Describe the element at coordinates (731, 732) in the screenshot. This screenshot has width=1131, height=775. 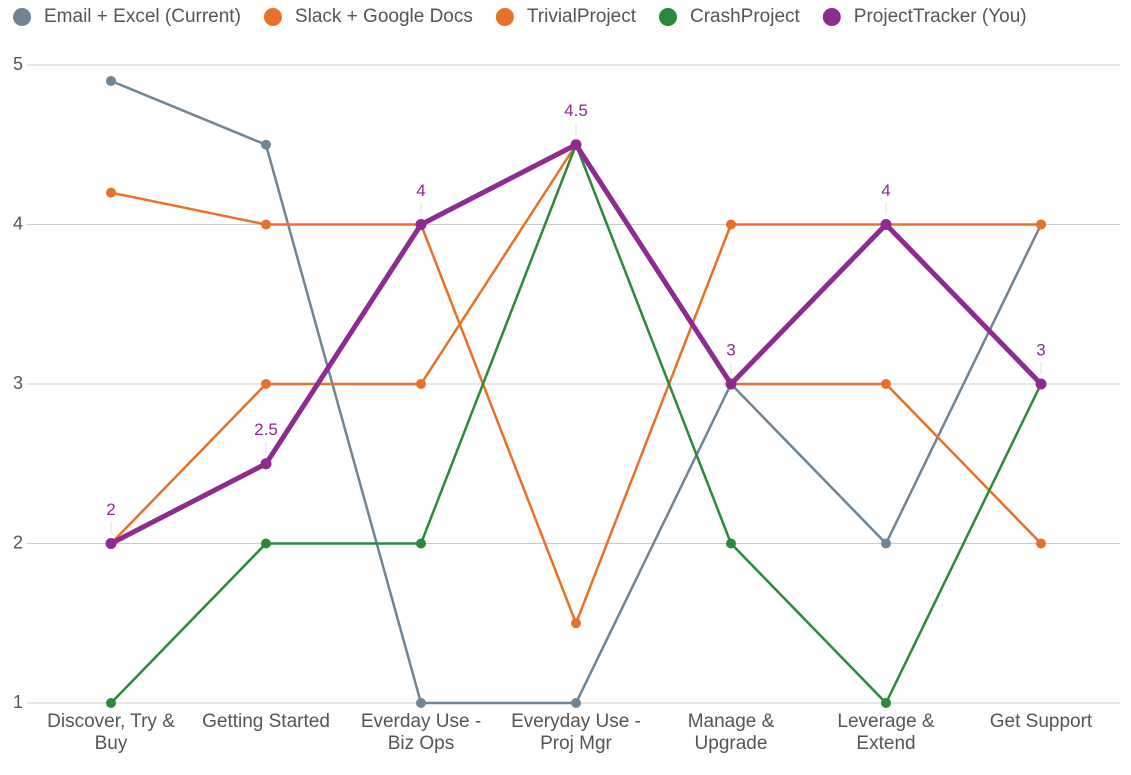
I see `x-tick-label: Manage & Upgrade` at that location.